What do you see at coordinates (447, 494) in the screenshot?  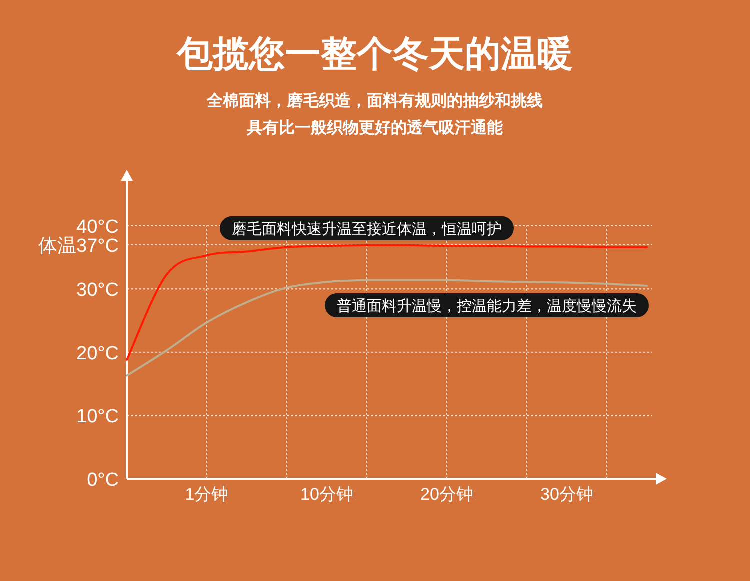 I see `x-tick-label: 20分钟` at bounding box center [447, 494].